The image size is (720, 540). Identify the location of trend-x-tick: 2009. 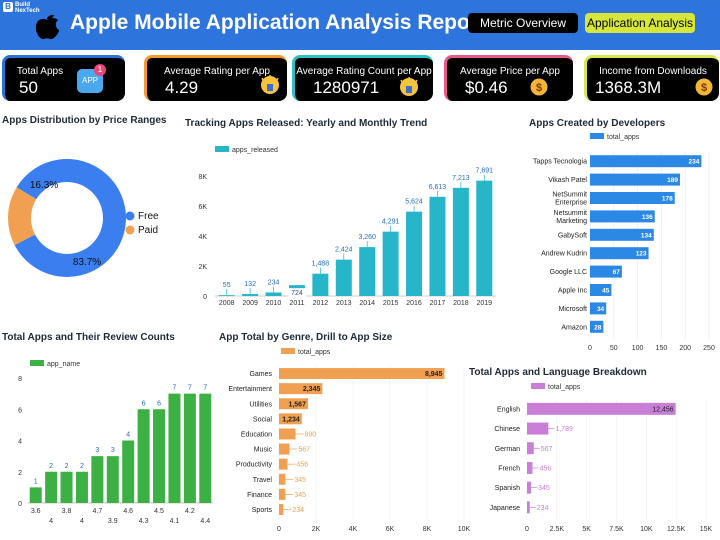
(250, 303).